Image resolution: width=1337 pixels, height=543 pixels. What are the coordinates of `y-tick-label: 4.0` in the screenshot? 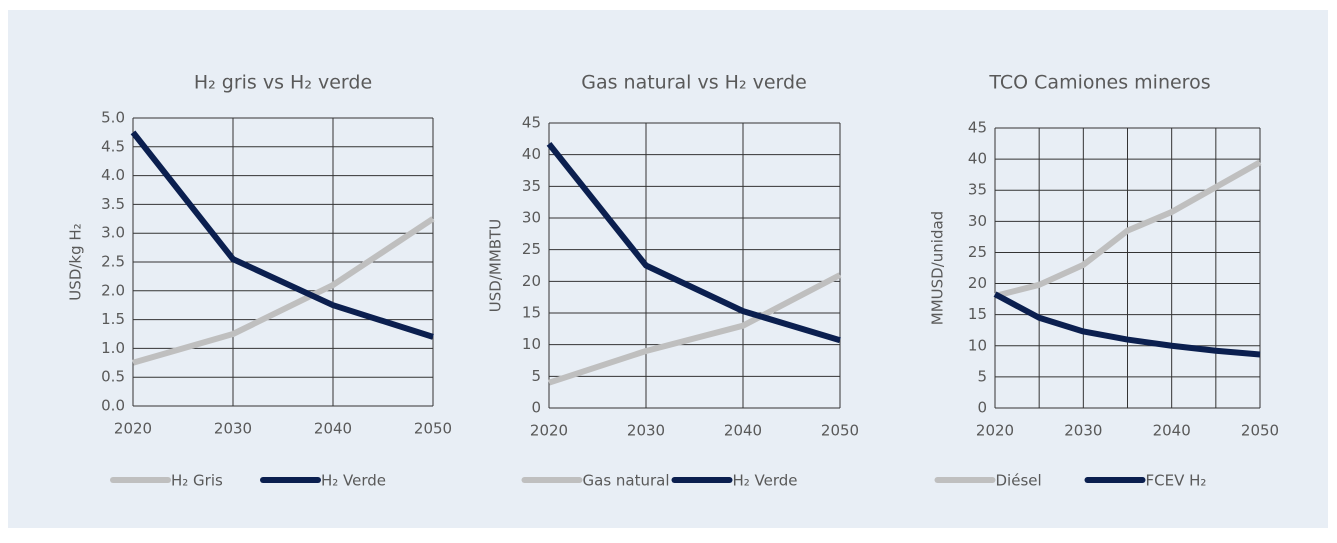 It's located at (113, 175).